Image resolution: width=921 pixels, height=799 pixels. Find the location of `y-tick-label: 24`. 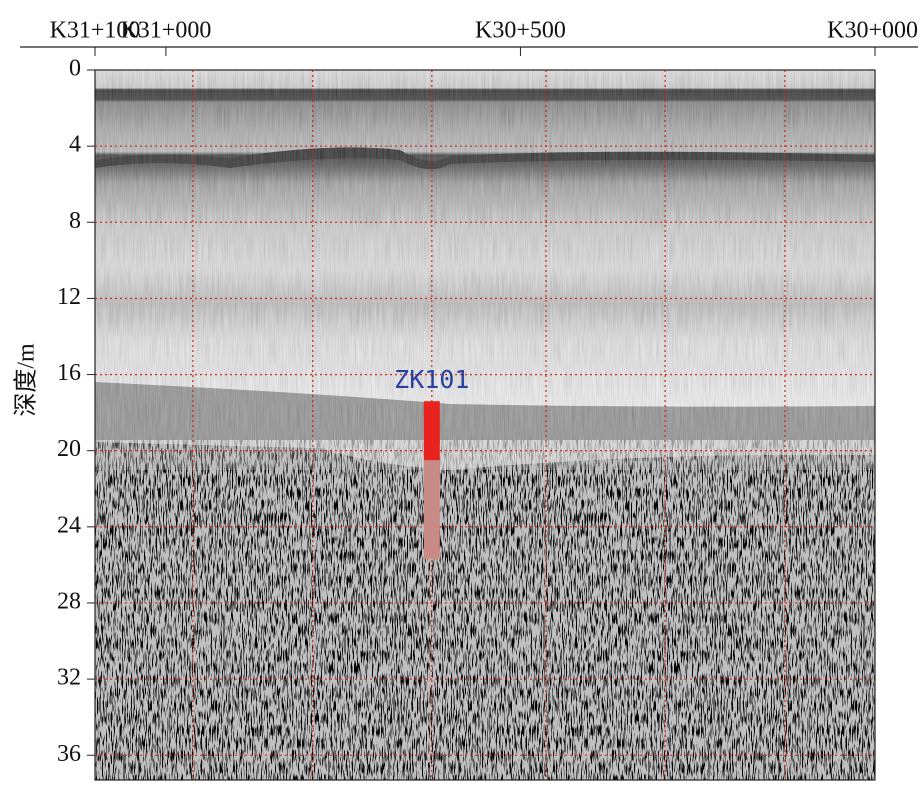

y-tick-label: 24 is located at coordinates (69, 525).